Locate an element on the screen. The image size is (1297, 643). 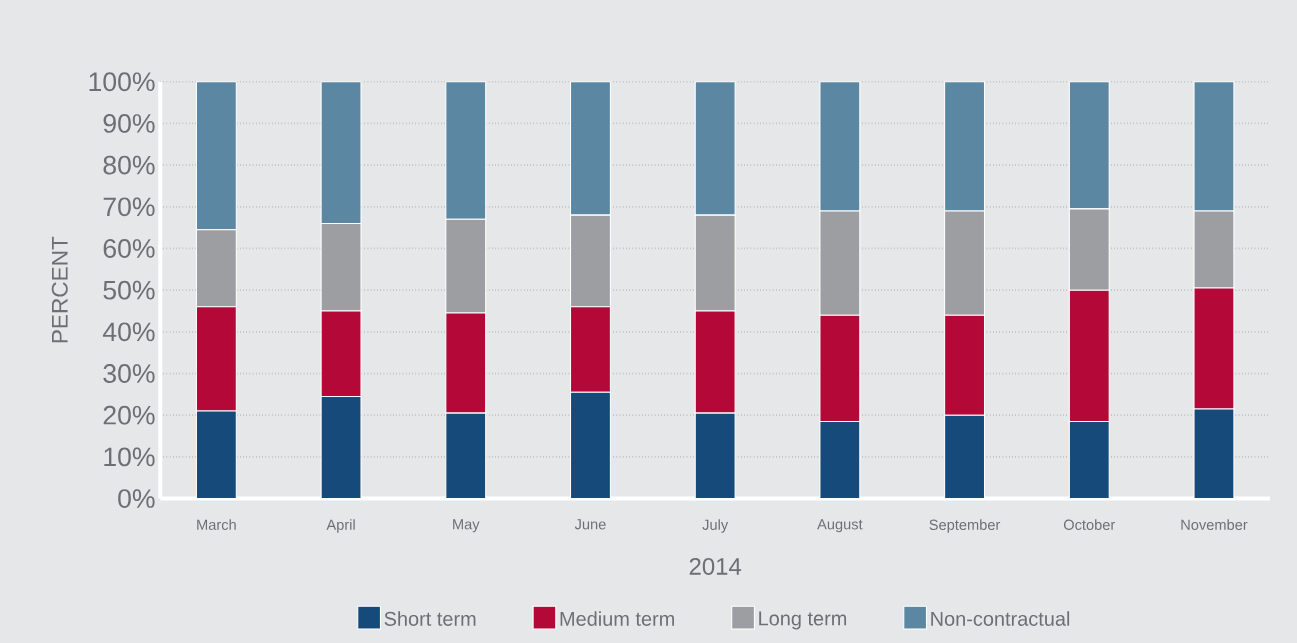
x-tick-label: May is located at coordinates (466, 526).